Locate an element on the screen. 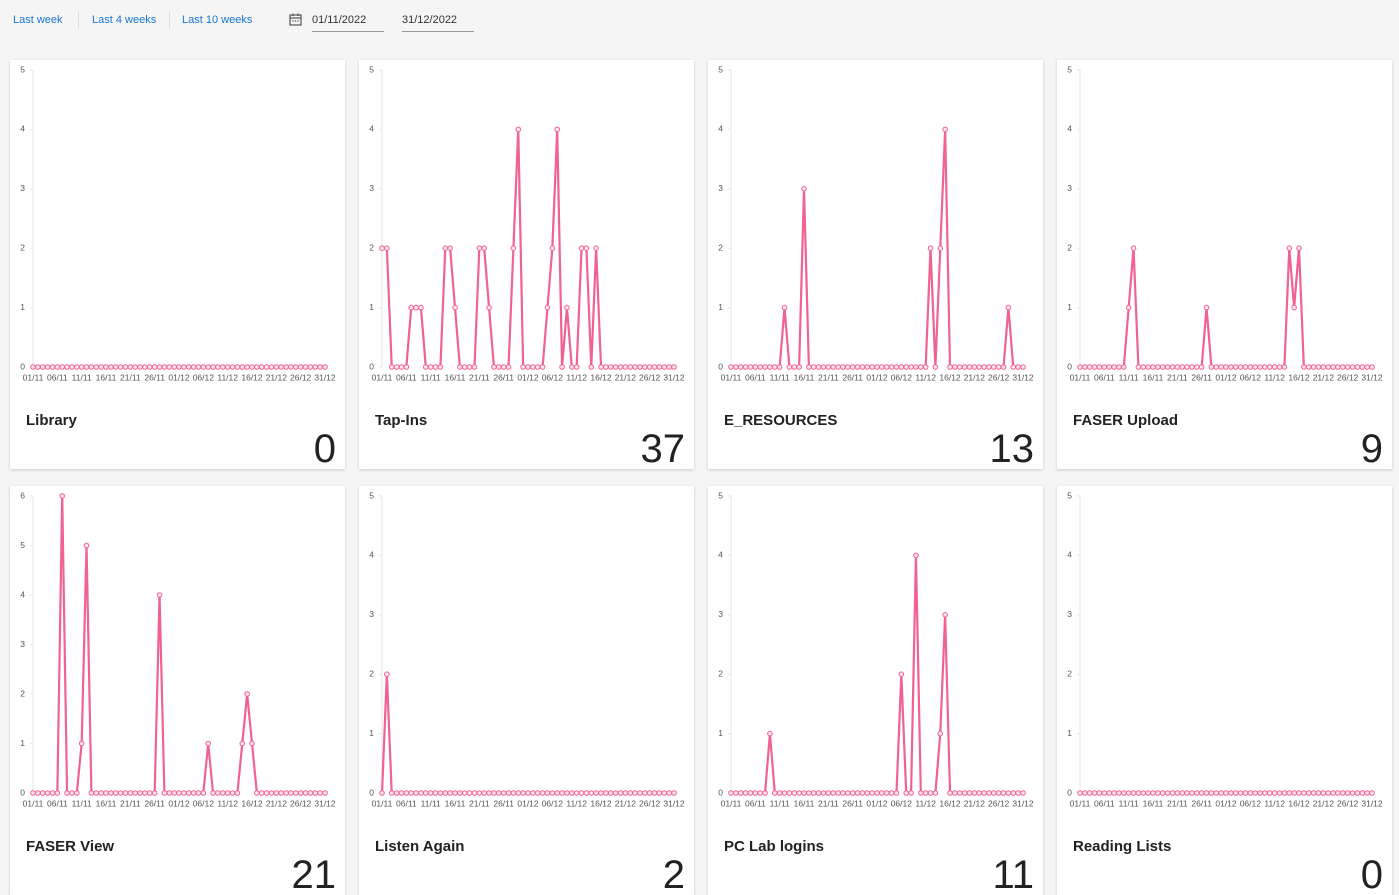  x-tick-label: 01/11 is located at coordinates (731, 377).